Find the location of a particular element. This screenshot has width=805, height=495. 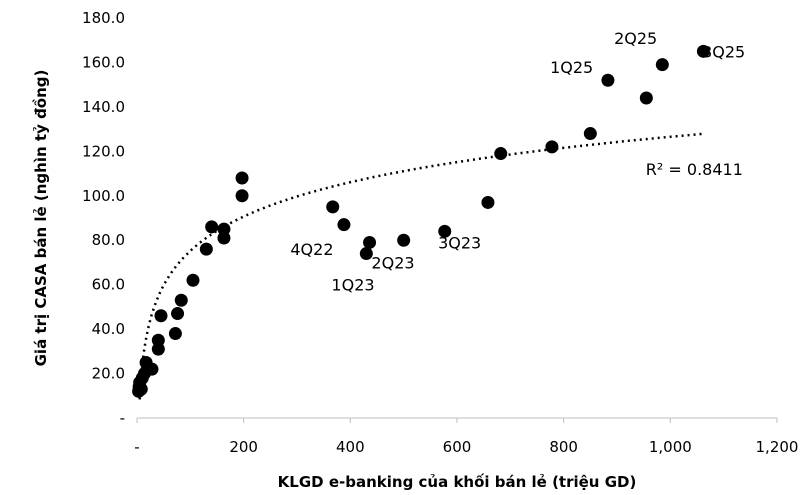

y-tick-label: 160.0 is located at coordinates (103, 62).